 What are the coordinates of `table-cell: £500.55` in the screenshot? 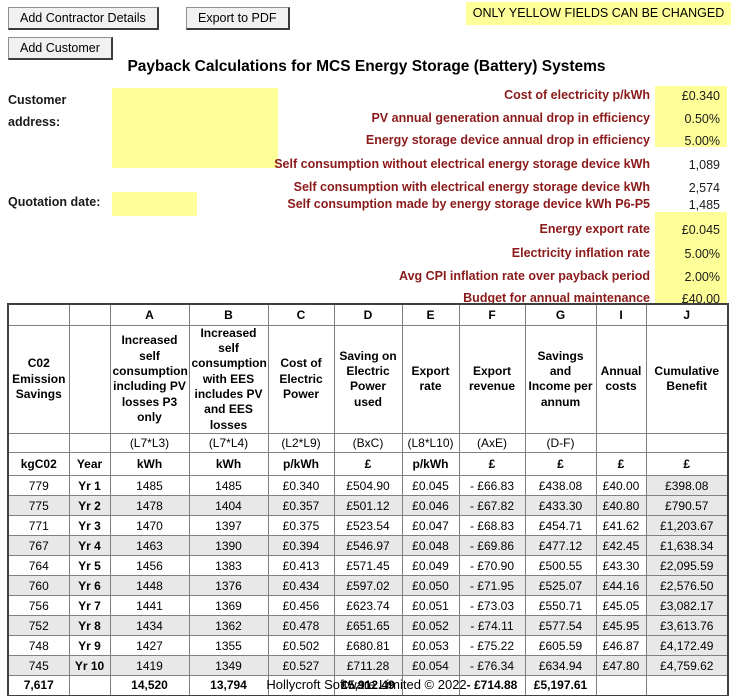 It's located at (560, 566).